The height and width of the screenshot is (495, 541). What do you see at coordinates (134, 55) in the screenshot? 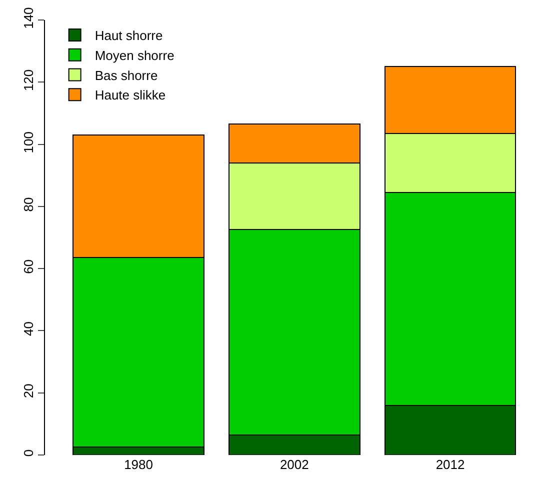
I see `legend-label: Moyen shorre` at bounding box center [134, 55].